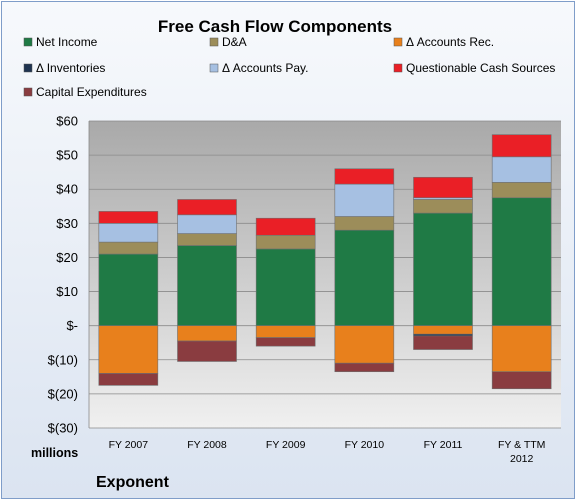 The width and height of the screenshot is (578, 502). I want to click on bar-capital-expenditures-fy-2008, so click(207, 351).